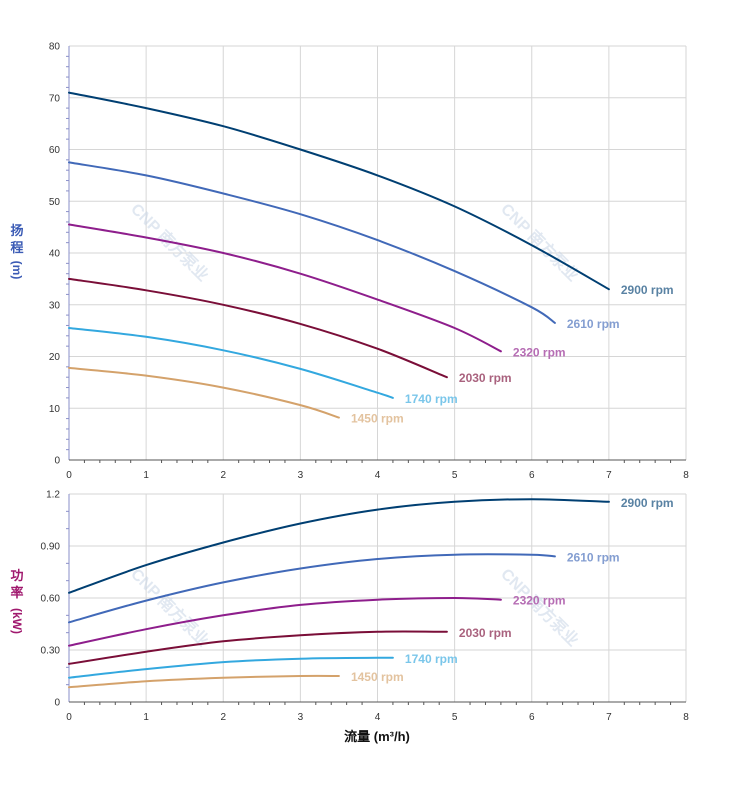 This screenshot has height=797, width=752. I want to click on y-tick-label: 0.30, so click(51, 651).